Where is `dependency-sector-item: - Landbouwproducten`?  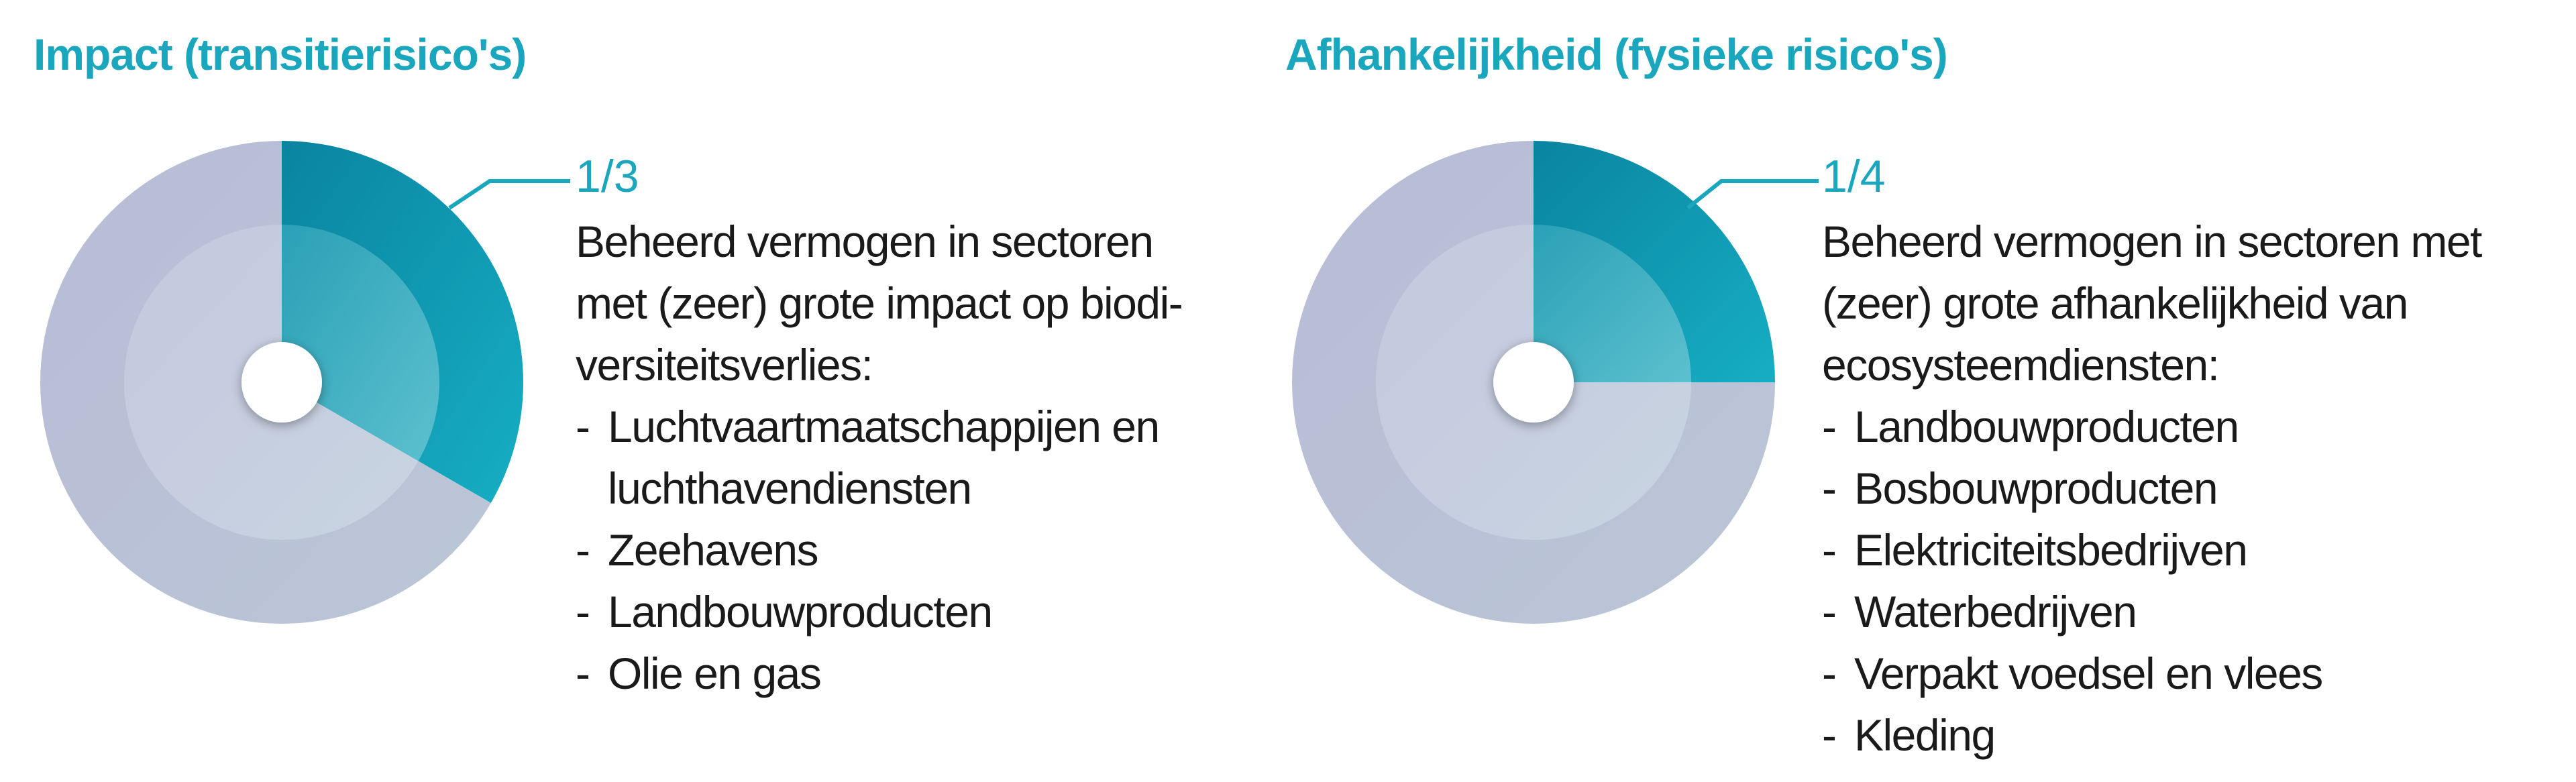 dependency-sector-item: - Landbouwproducten is located at coordinates (2151, 427).